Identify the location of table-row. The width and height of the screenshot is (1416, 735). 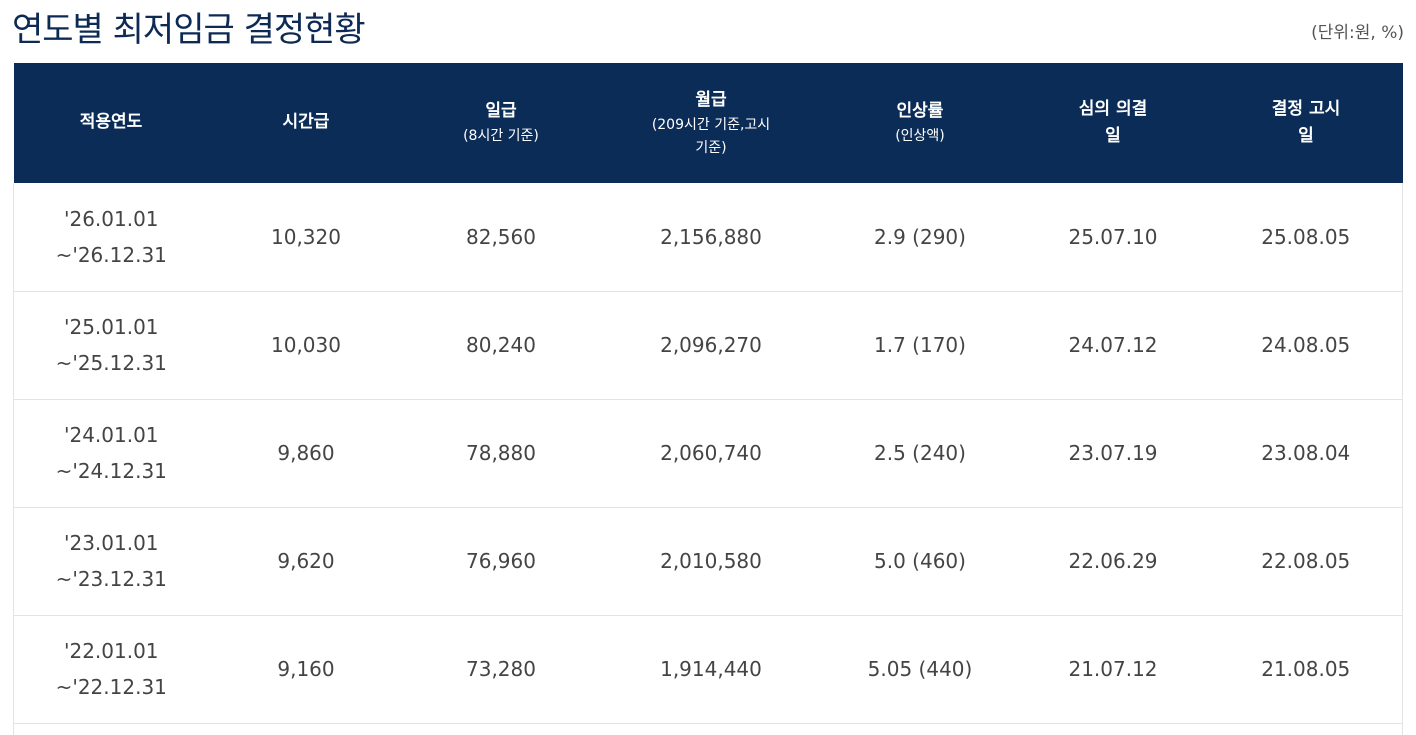
(708, 729).